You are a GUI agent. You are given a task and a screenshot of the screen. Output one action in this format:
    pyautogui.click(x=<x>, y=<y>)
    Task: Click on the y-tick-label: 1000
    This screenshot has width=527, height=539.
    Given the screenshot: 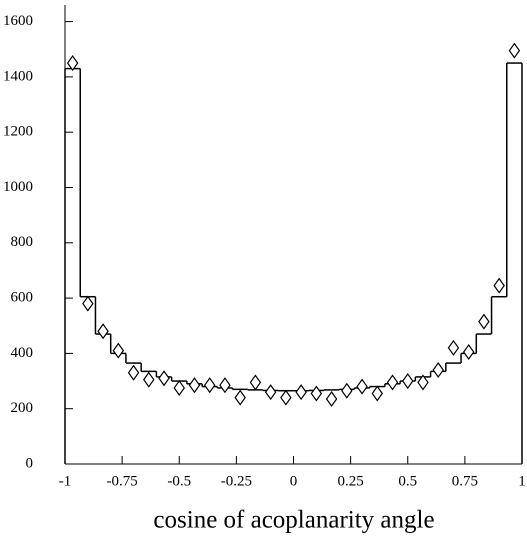 What is the action you would take?
    pyautogui.click(x=18, y=187)
    